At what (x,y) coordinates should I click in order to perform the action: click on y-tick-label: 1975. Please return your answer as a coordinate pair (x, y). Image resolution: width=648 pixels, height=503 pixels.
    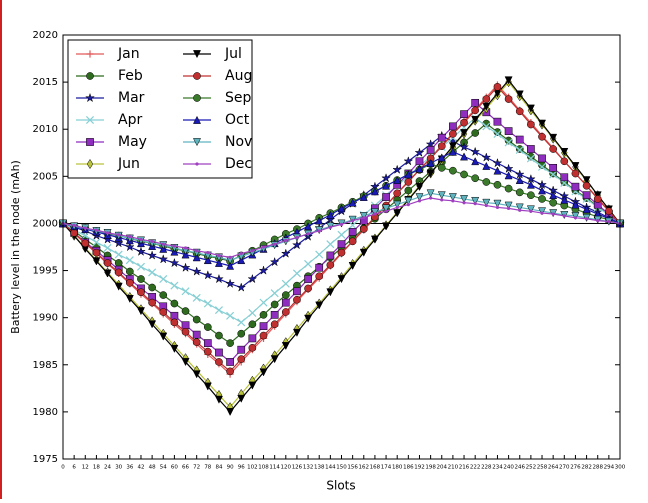
    Looking at the image, I should click on (45, 459).